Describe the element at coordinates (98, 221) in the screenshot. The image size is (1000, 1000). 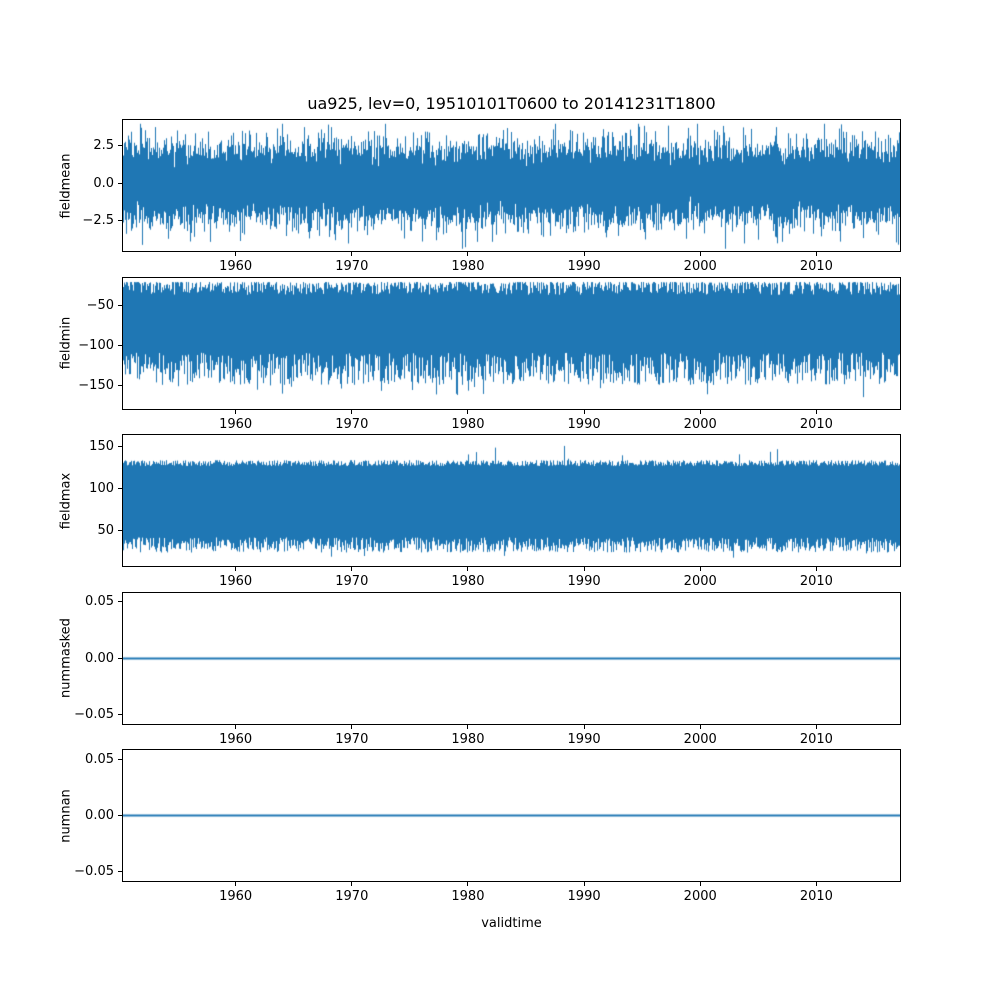
I see `y-tick-label: −2.5` at that location.